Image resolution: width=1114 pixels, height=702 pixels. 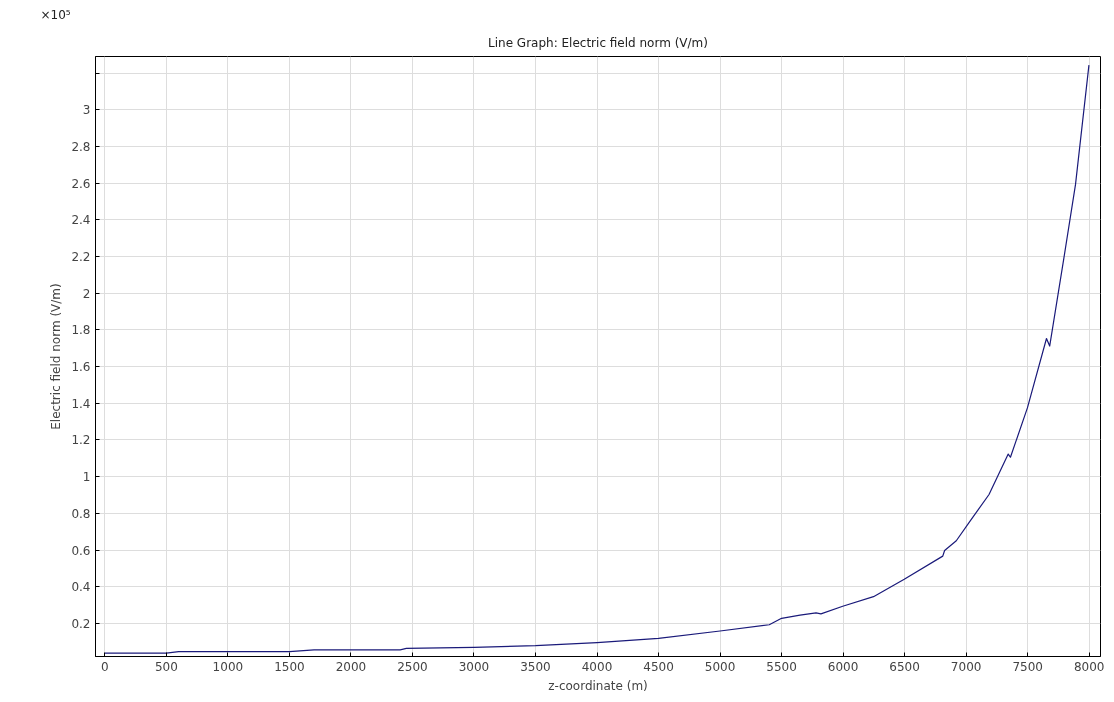 What do you see at coordinates (81, 403) in the screenshot?
I see `y-tick-label: 1.4` at bounding box center [81, 403].